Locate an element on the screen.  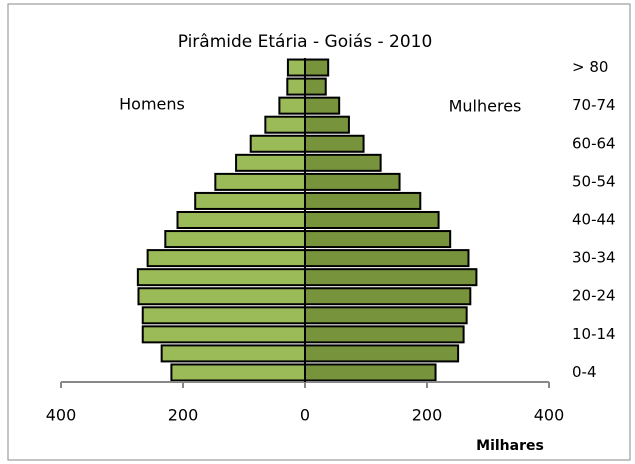
y-tick-label: 70-74 is located at coordinates (594, 105).